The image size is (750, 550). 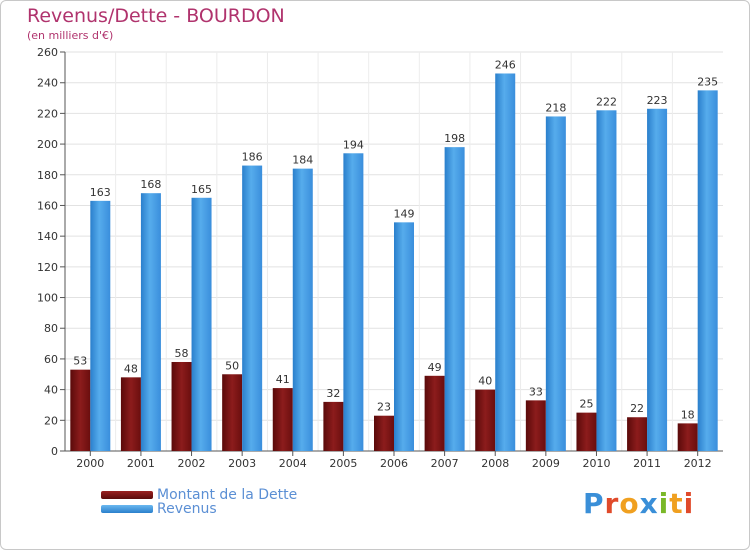 What do you see at coordinates (90, 463) in the screenshot?
I see `x-tick-label: 2000` at bounding box center [90, 463].